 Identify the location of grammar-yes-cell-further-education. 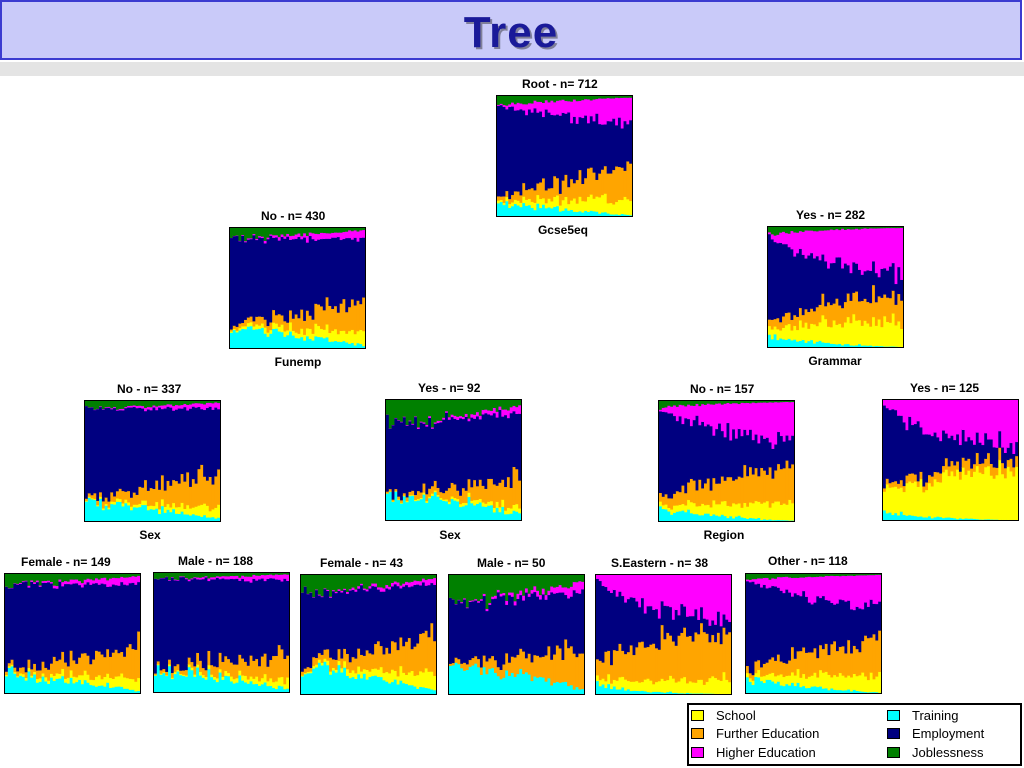
(924, 489).